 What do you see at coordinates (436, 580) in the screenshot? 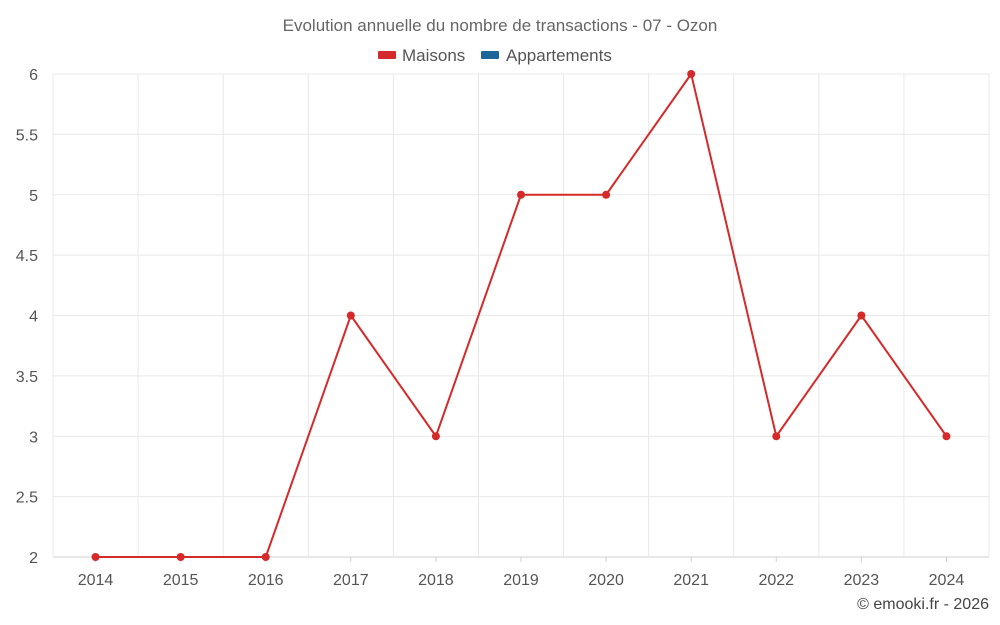
I see `x-tick-label: 2018` at bounding box center [436, 580].